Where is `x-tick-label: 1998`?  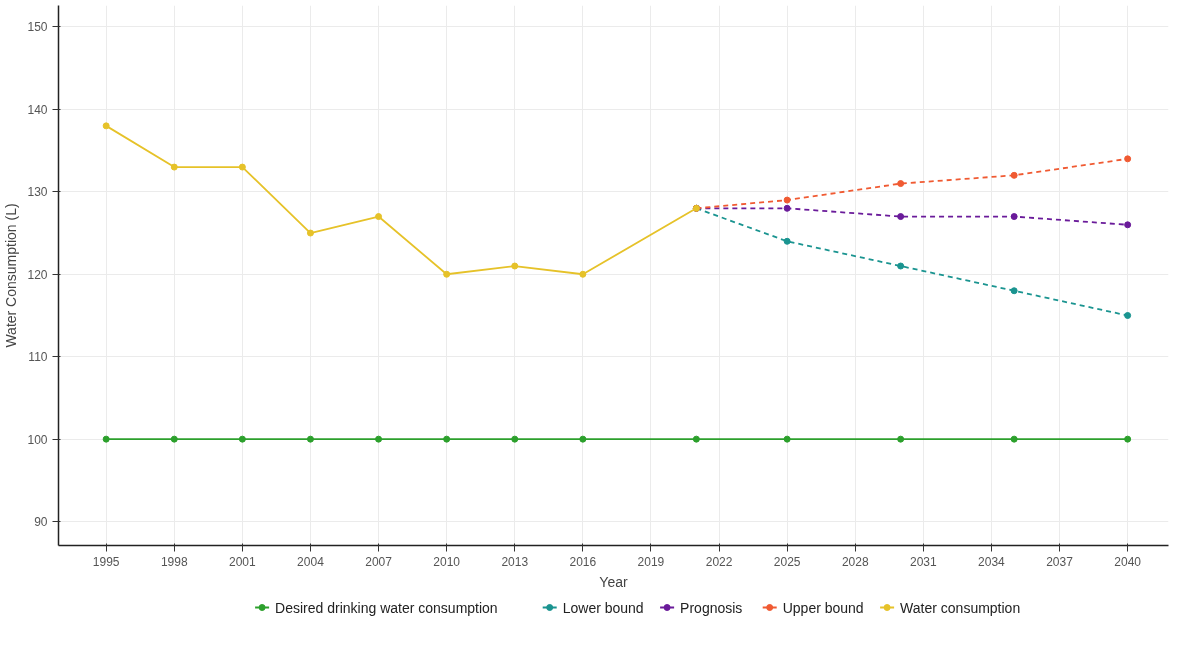
x-tick-label: 1998 is located at coordinates (174, 561).